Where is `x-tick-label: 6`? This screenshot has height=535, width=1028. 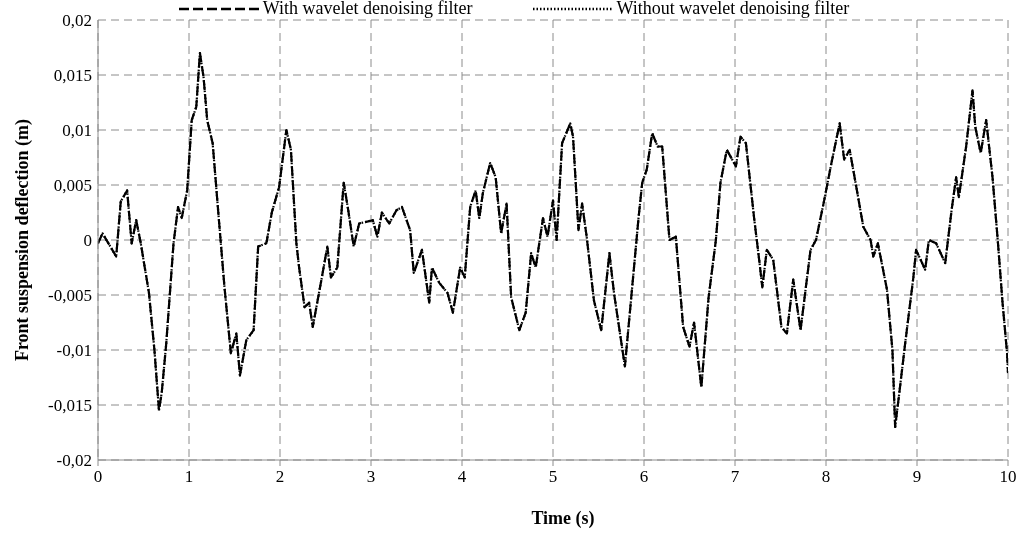
x-tick-label: 6 is located at coordinates (644, 476).